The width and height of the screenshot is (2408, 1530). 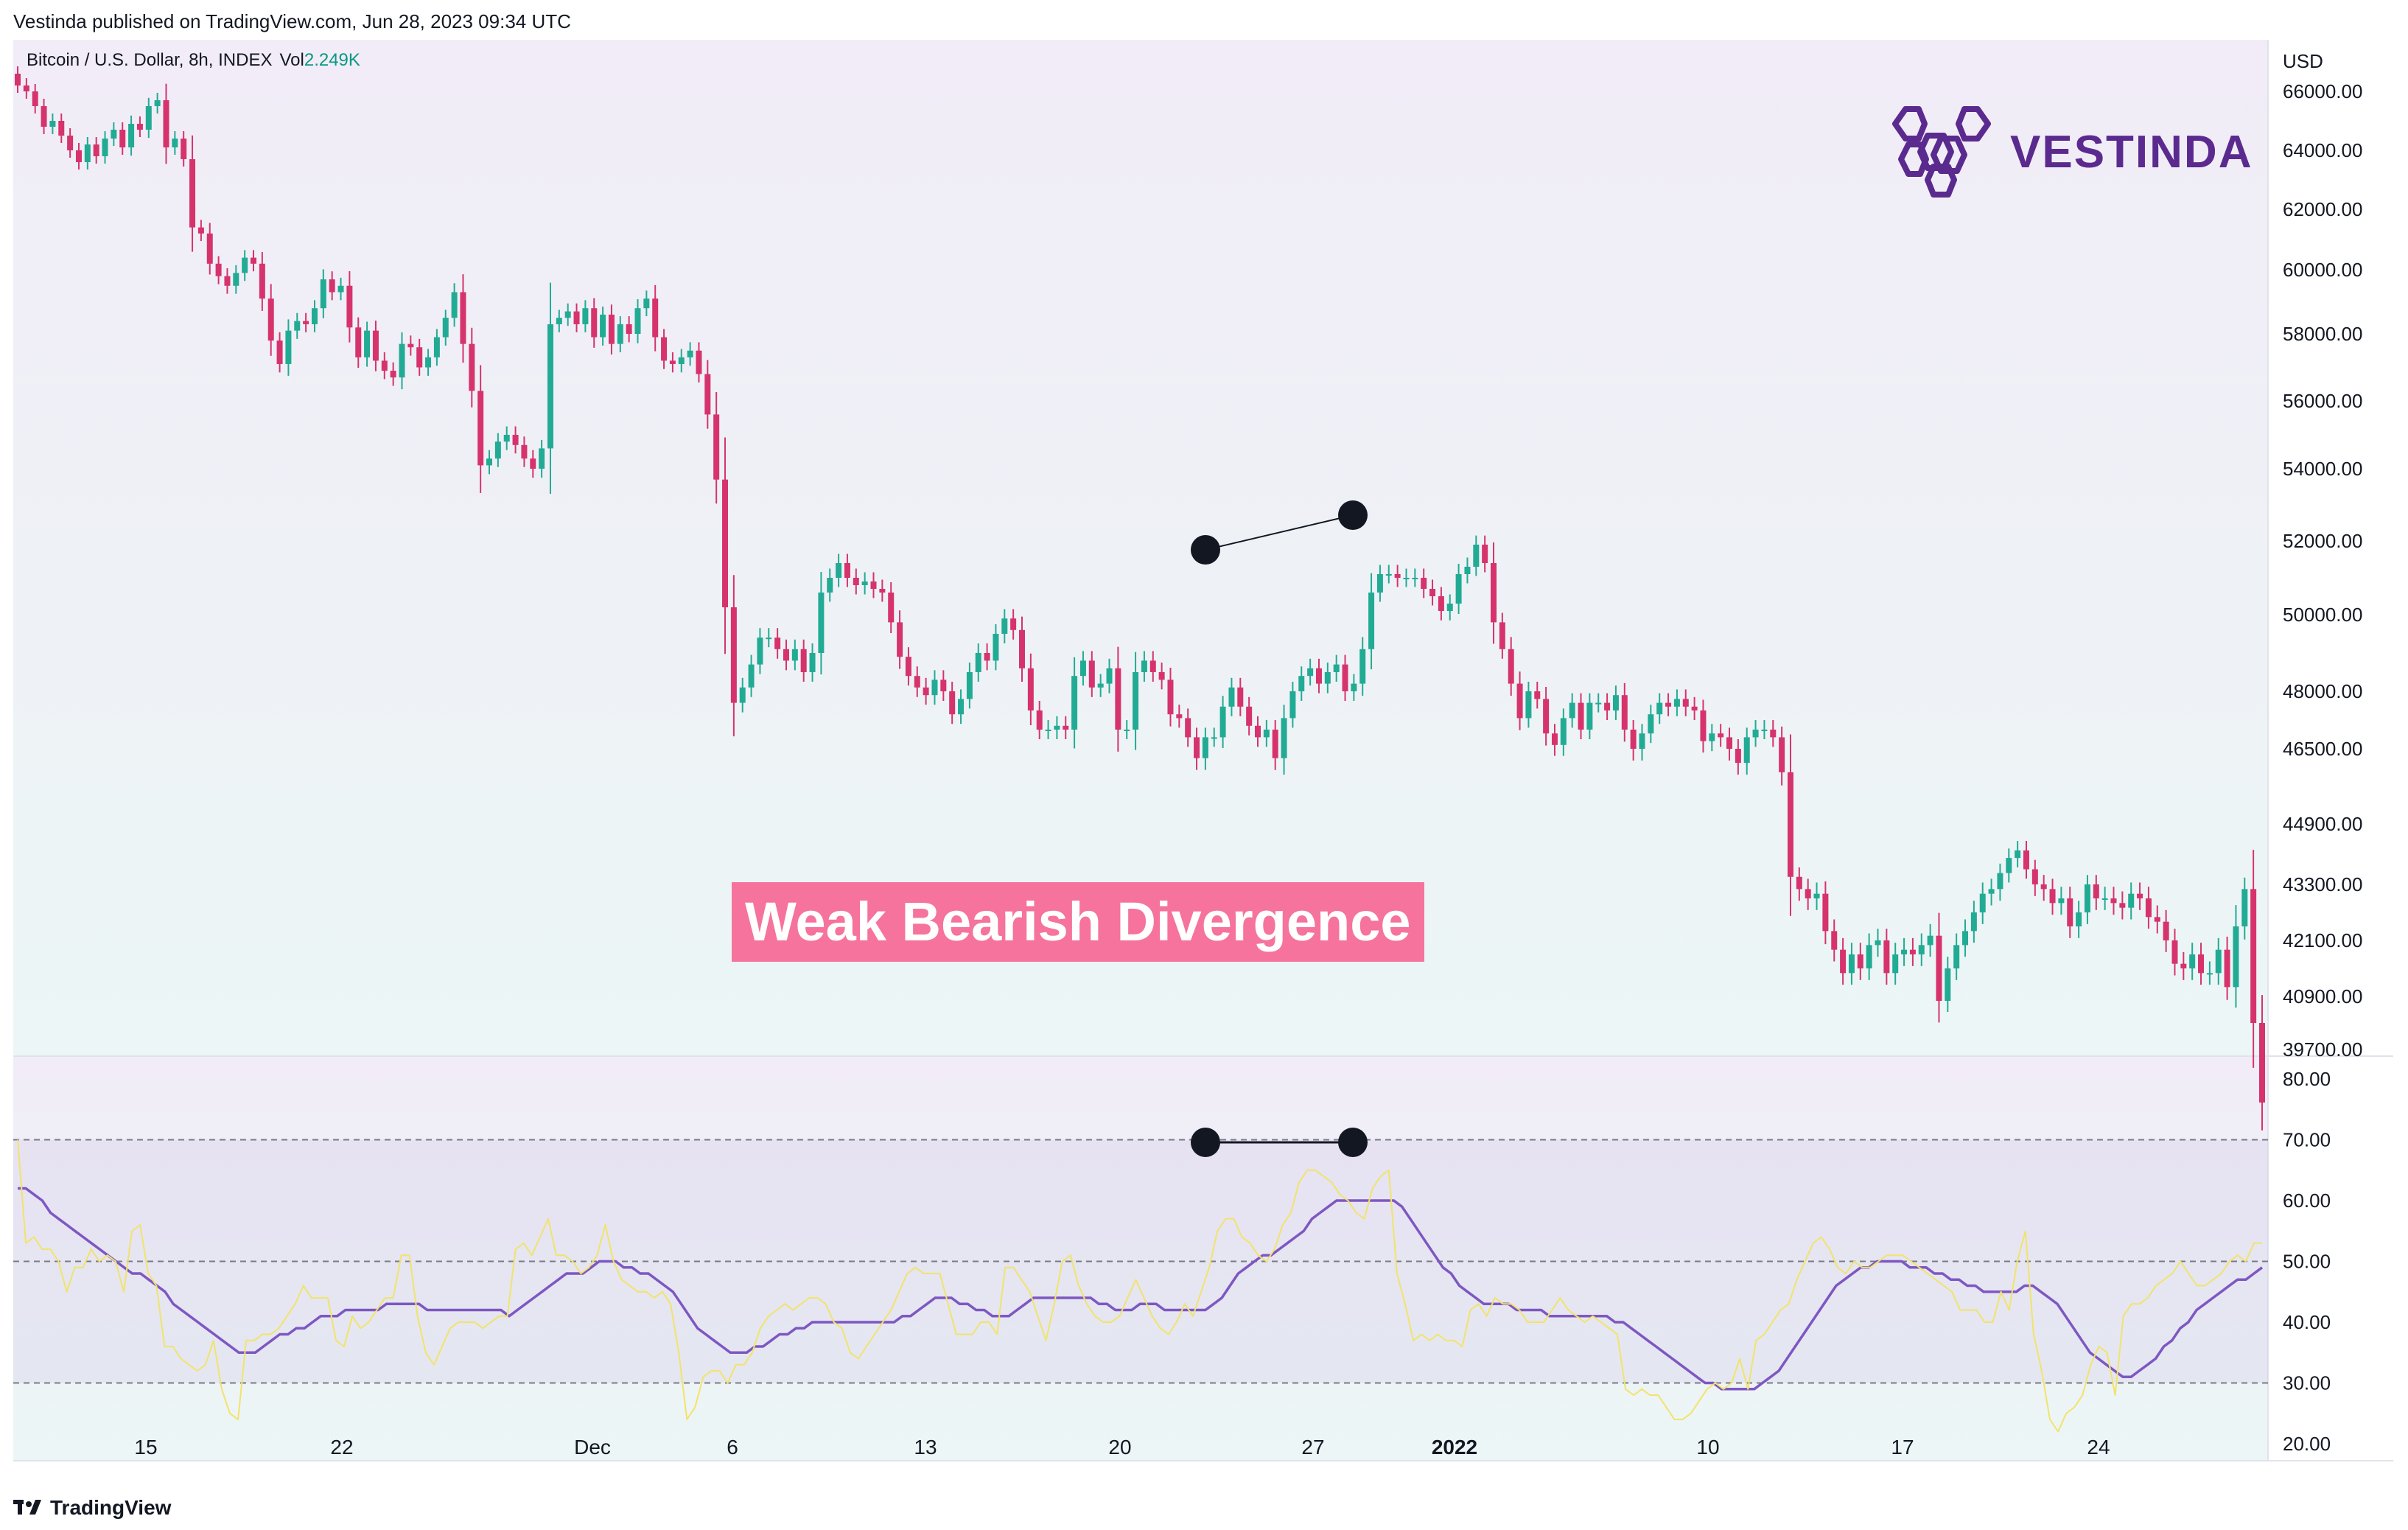 What do you see at coordinates (2322, 270) in the screenshot?
I see `price-tick-label: 60000.00` at bounding box center [2322, 270].